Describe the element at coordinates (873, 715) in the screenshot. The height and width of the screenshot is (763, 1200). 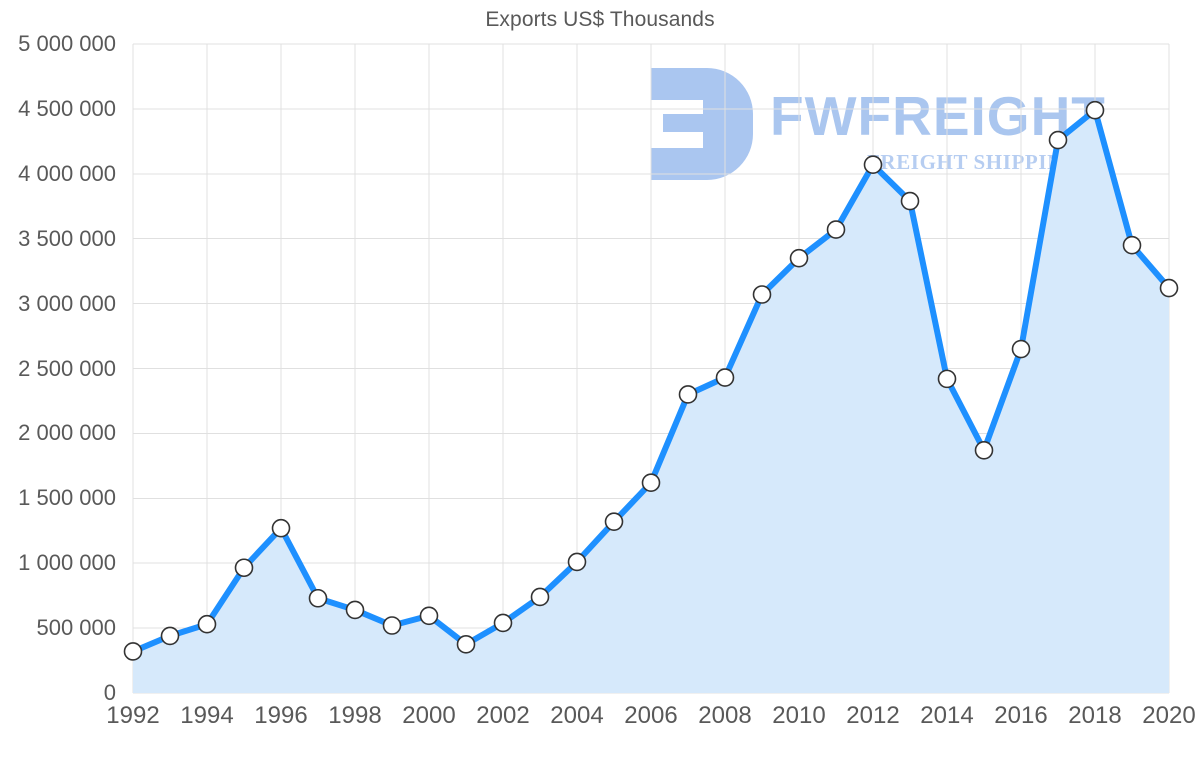
I see `x-axis-tick-label: 2012` at that location.